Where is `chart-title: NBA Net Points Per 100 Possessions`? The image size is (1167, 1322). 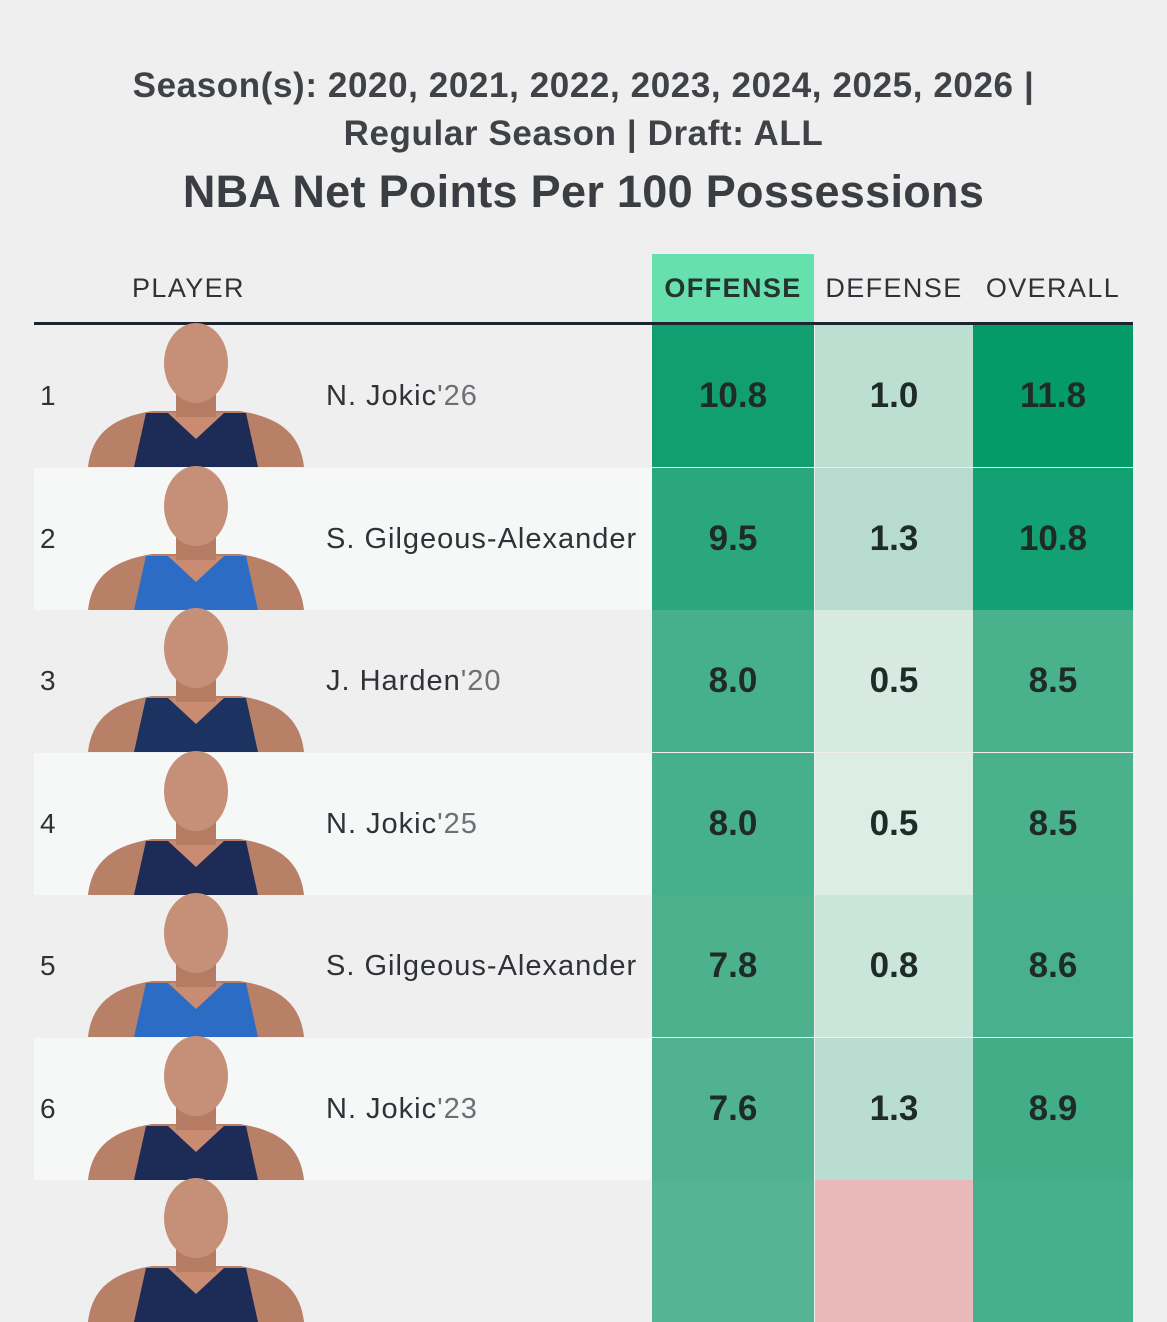 chart-title: NBA Net Points Per 100 Possessions is located at coordinates (583, 191).